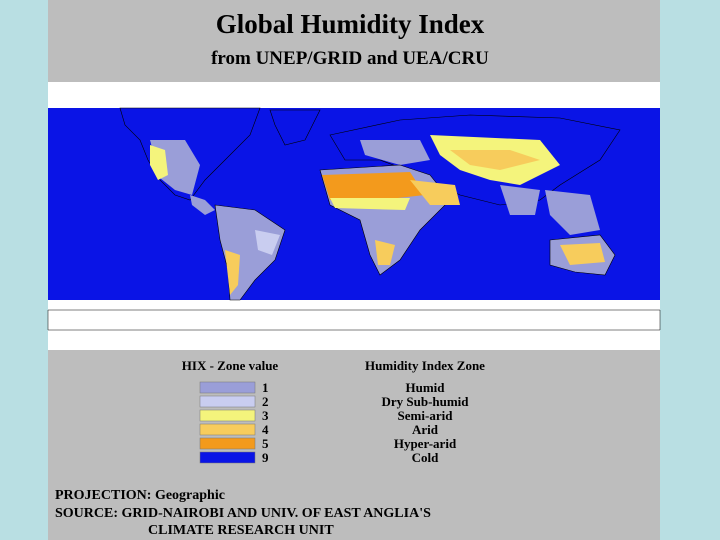 This screenshot has height=540, width=720. What do you see at coordinates (241, 530) in the screenshot?
I see `source-continued: CLIMATE RESEARCH UNIT` at bounding box center [241, 530].